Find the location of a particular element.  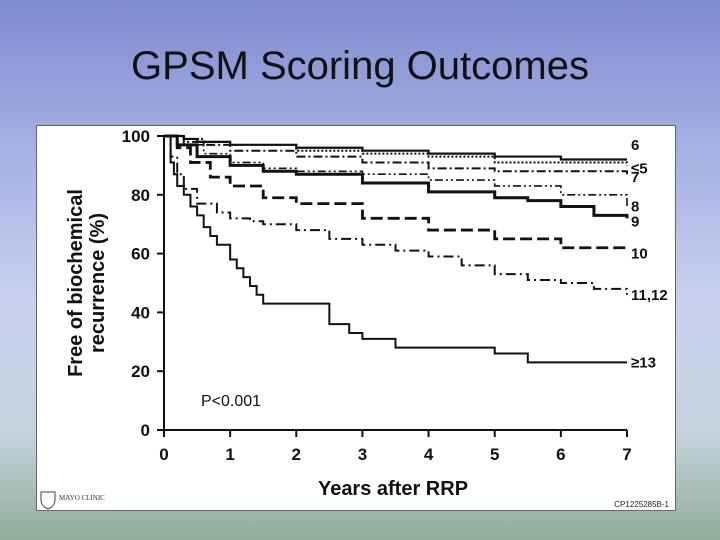

shield-icon is located at coordinates (48, 500).